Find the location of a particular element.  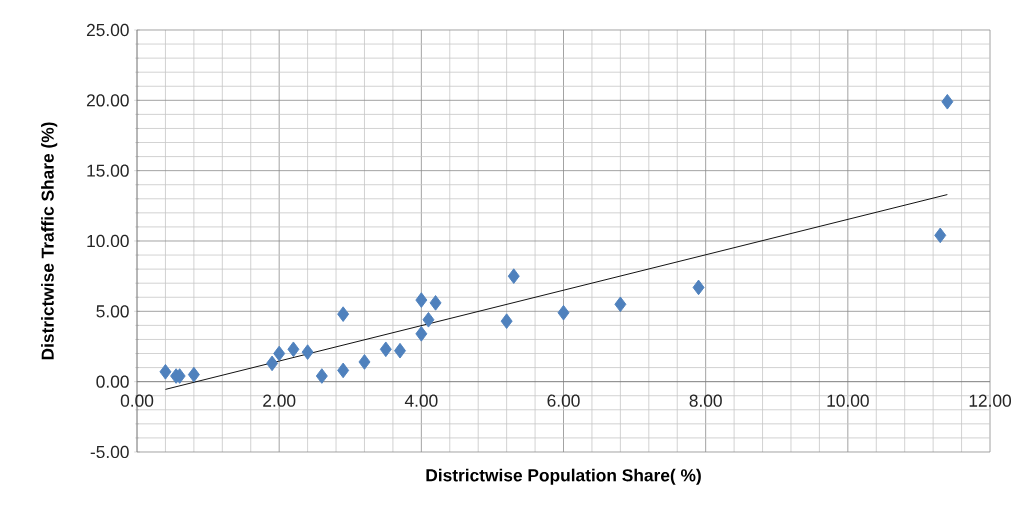

y-tick-label: -5.00 is located at coordinates (109, 452).